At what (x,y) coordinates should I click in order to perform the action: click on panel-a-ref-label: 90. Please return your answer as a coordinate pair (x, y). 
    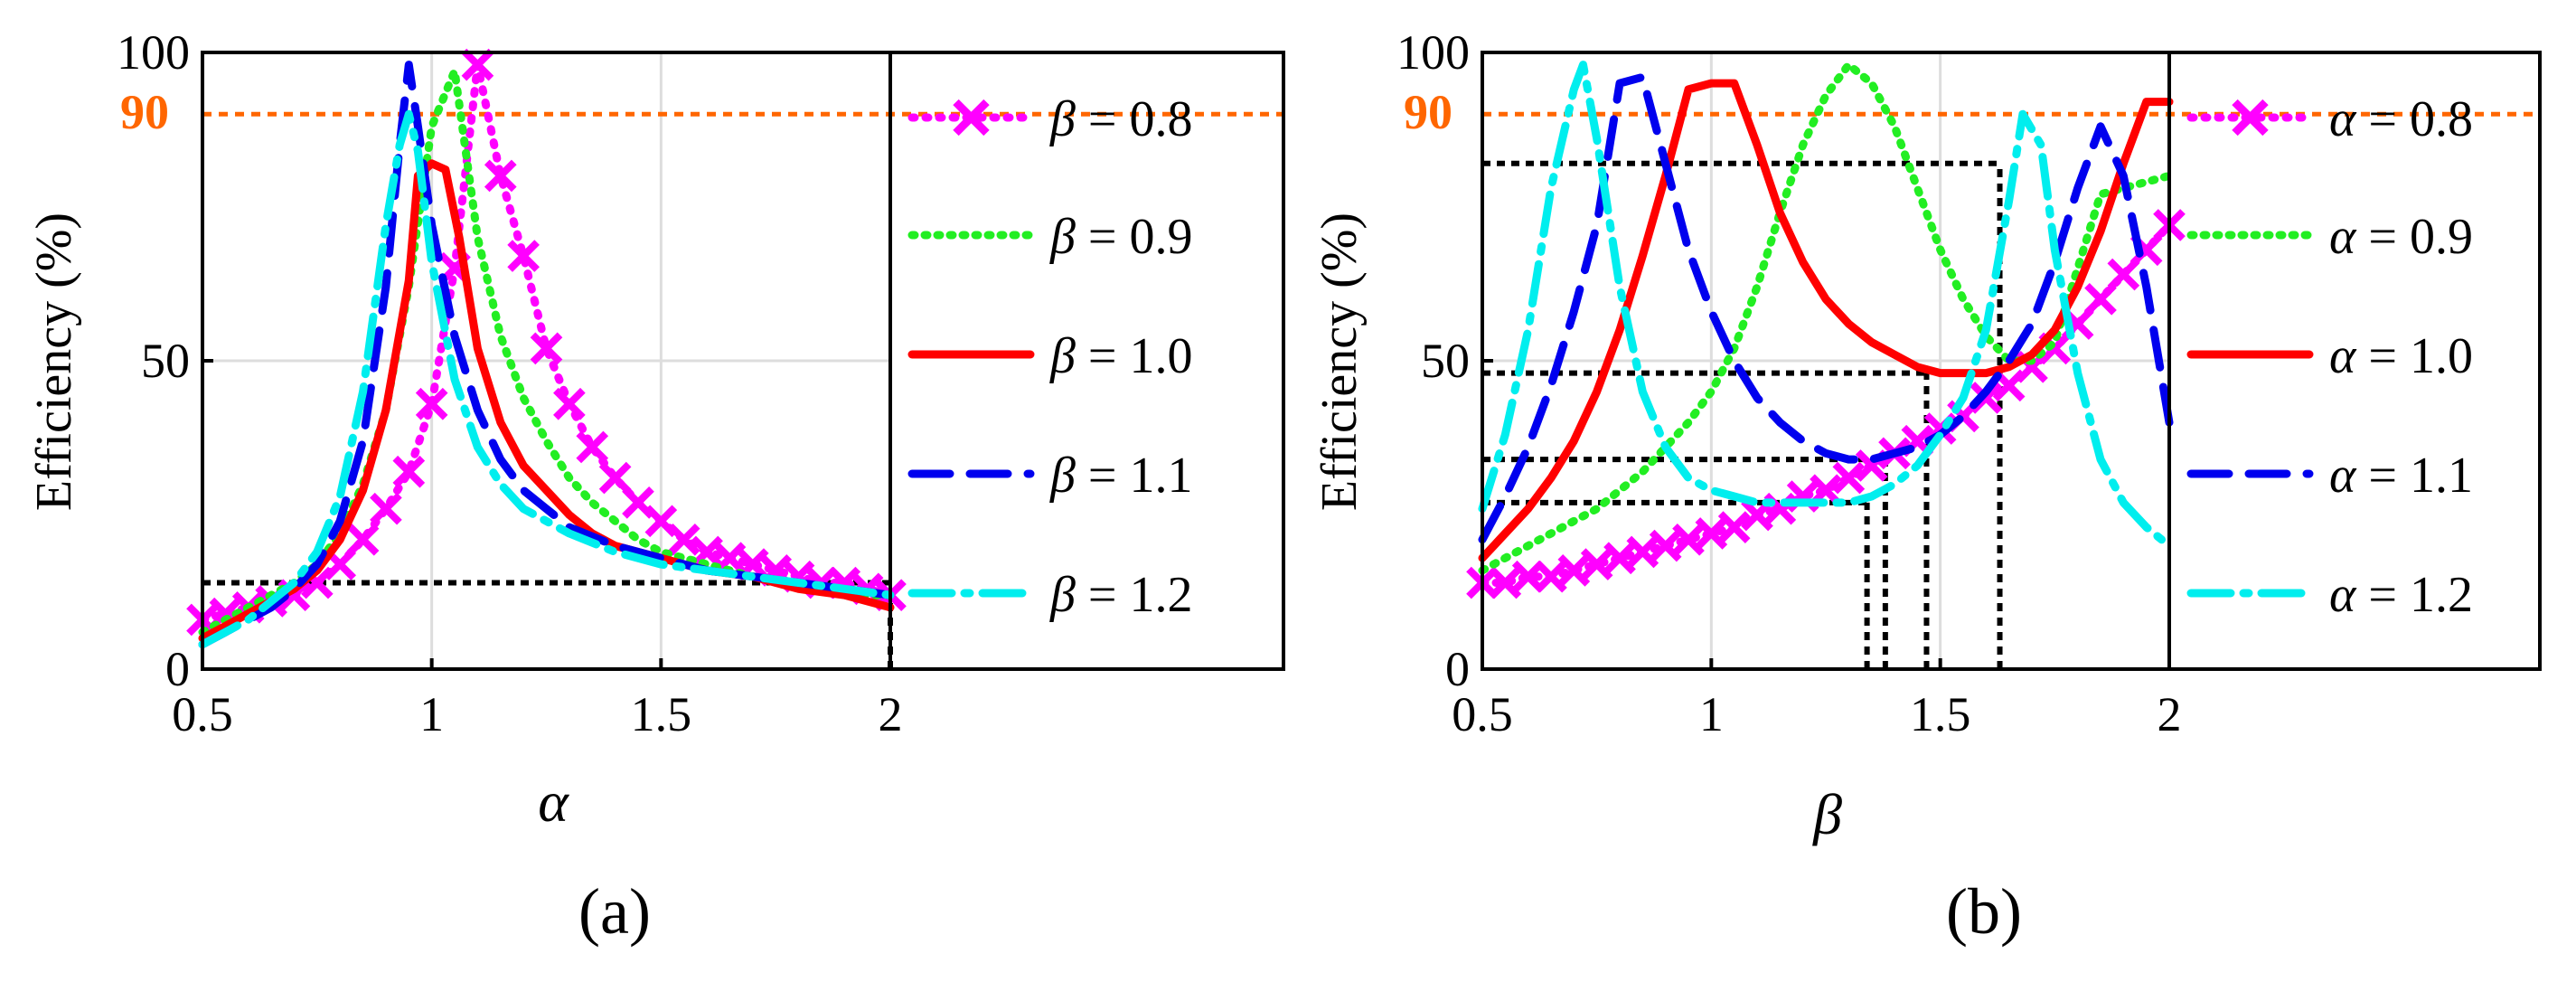
    Looking at the image, I should click on (145, 112).